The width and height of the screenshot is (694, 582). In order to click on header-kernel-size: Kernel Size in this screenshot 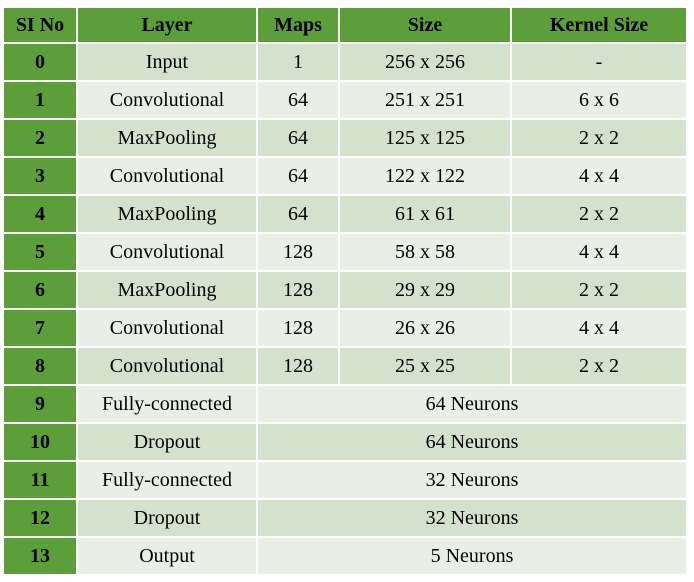, I will do `click(599, 26)`.